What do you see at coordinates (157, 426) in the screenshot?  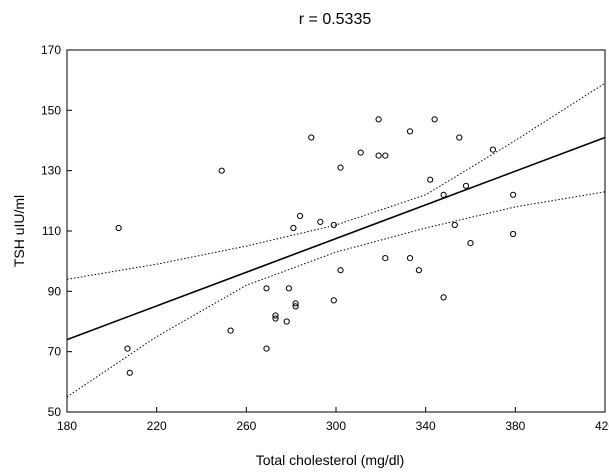 I see `x-tick-label: 220` at bounding box center [157, 426].